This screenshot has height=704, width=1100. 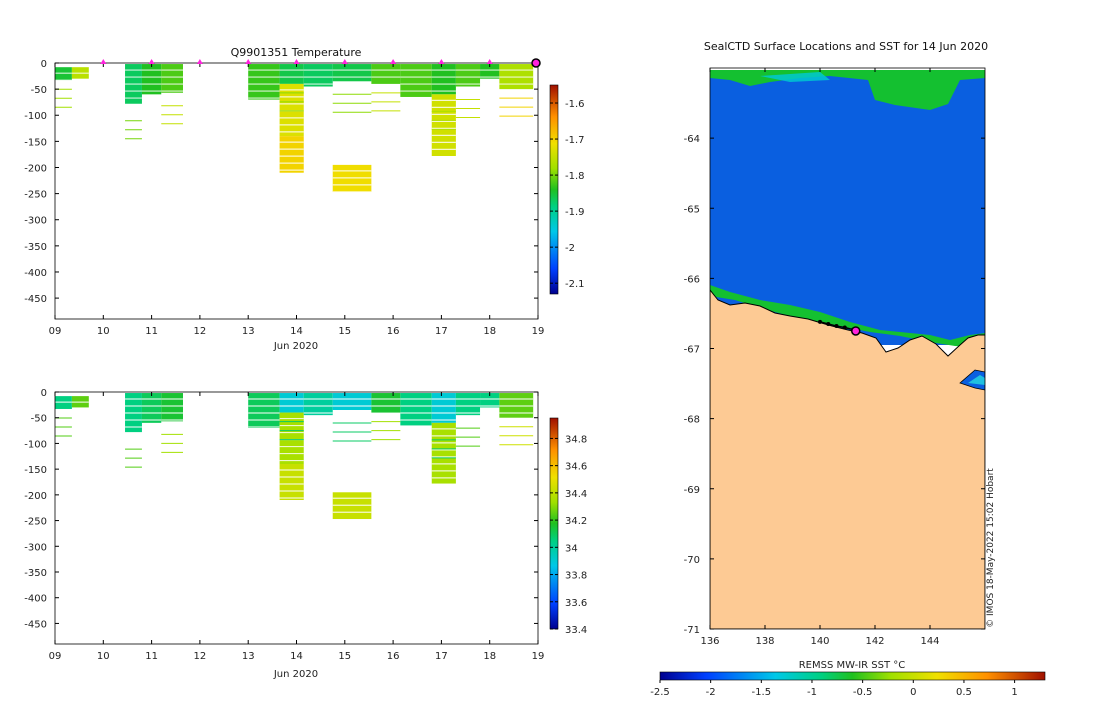 What do you see at coordinates (489, 331) in the screenshot?
I see `x-tick-label: 18` at bounding box center [489, 331].